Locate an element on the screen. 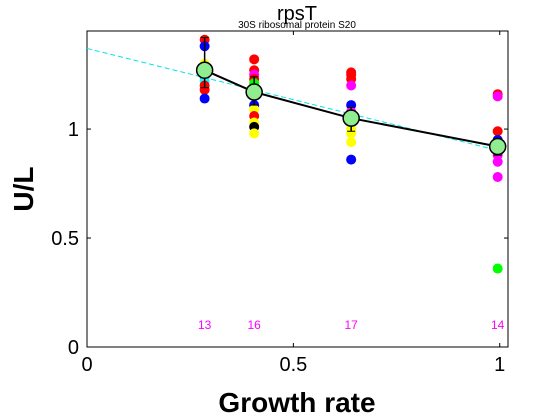  sample-count-label: 16 is located at coordinates (254, 325).